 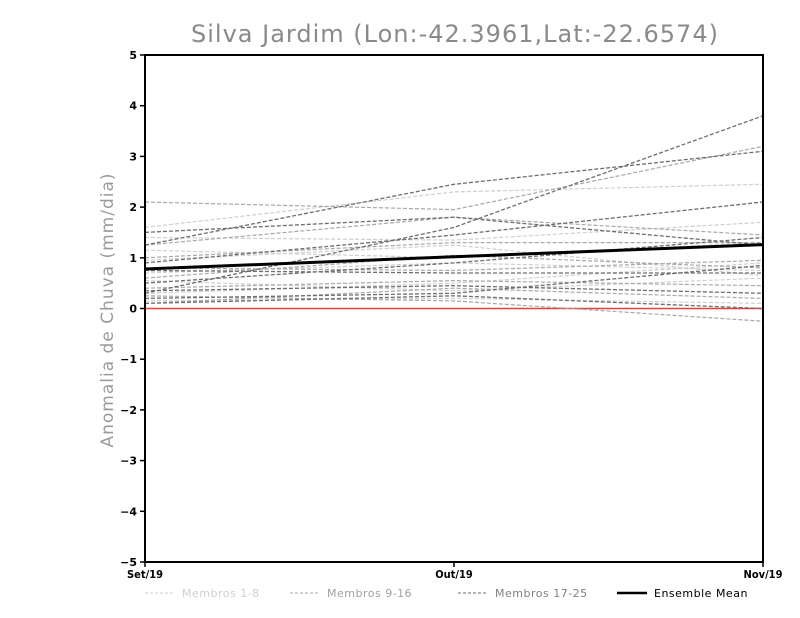 I want to click on legend-label-ensemble-mean: Ensemble Mean, so click(x=701, y=593).